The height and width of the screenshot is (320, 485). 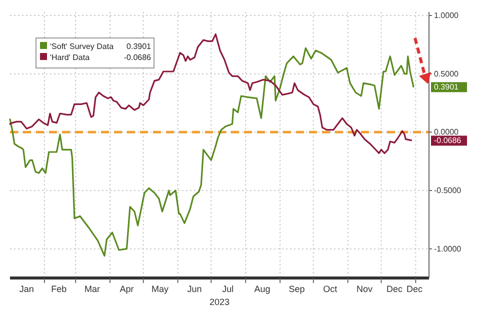 What do you see at coordinates (365, 289) in the screenshot?
I see `x-tick-label: Nov` at bounding box center [365, 289].